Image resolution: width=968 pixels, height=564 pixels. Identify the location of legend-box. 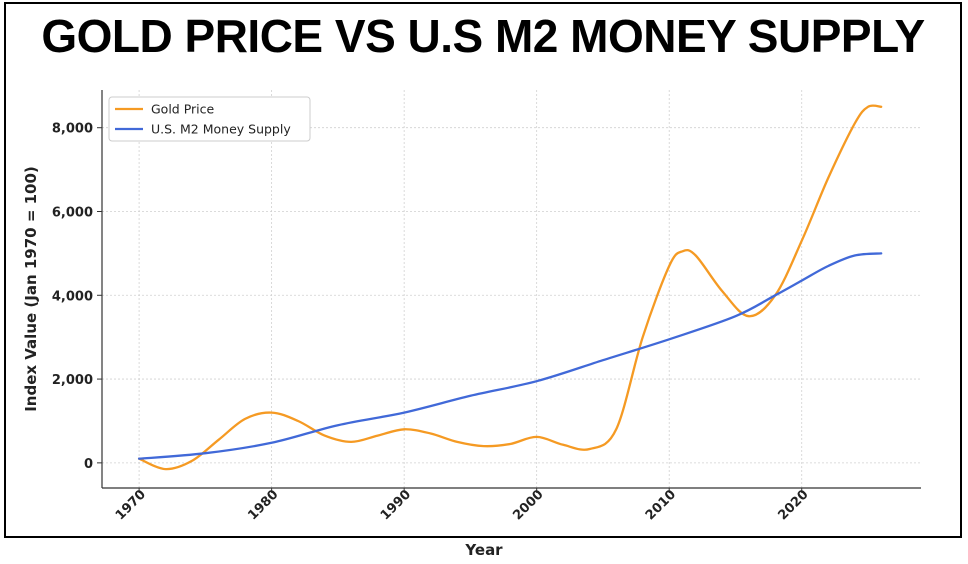
(209, 119).